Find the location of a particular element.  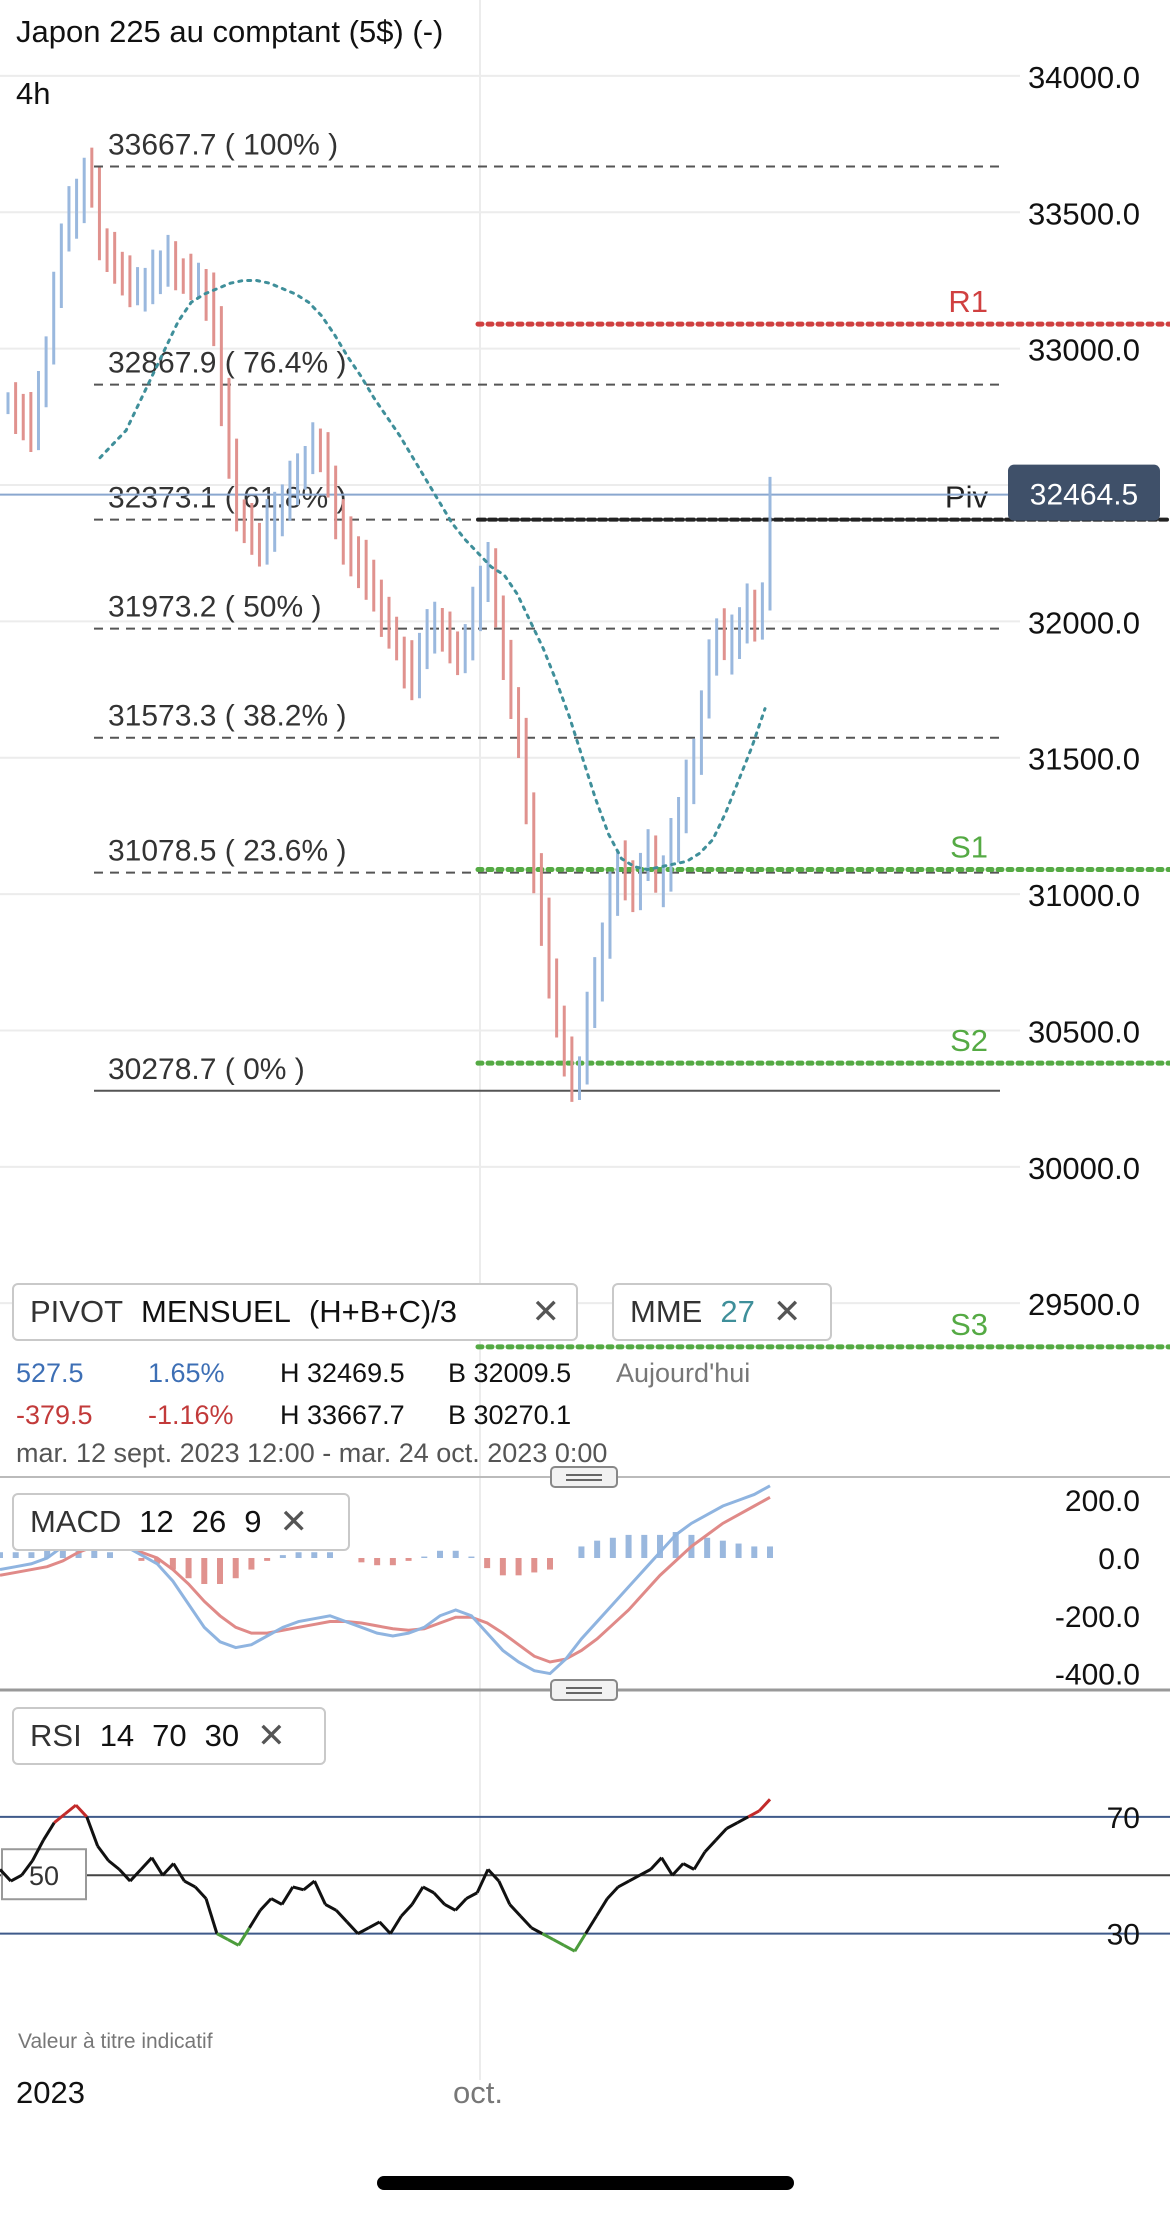

current-price-label: 32464.5 is located at coordinates (1084, 495).